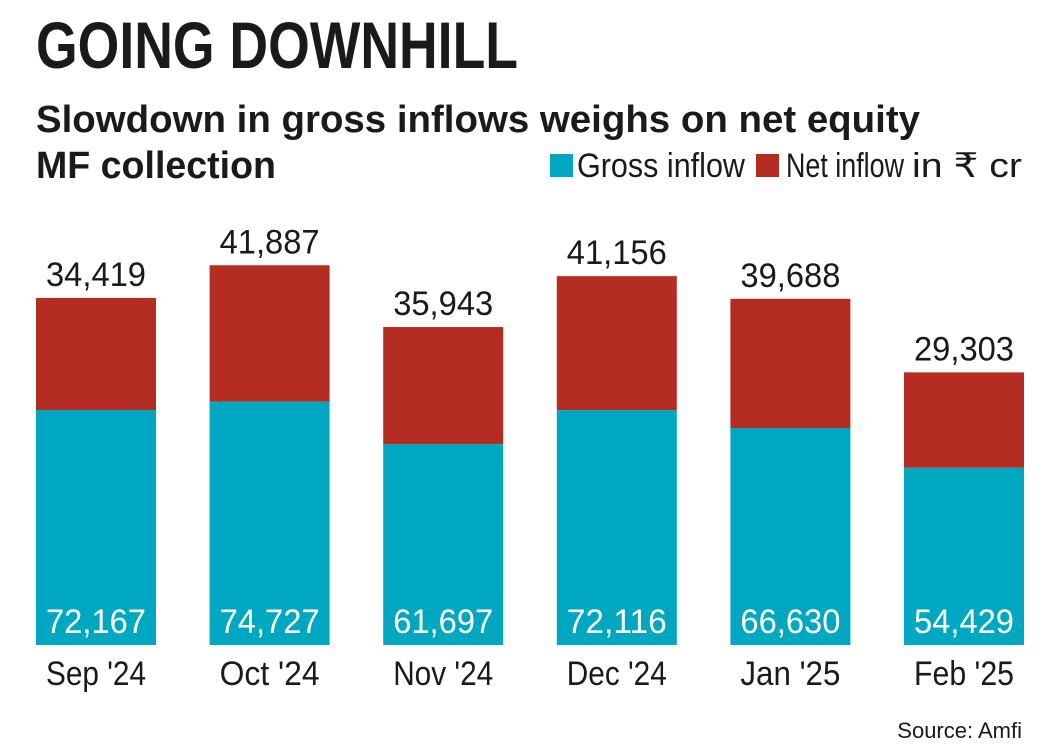  I want to click on x-tick-label: Feb '25, so click(964, 674).